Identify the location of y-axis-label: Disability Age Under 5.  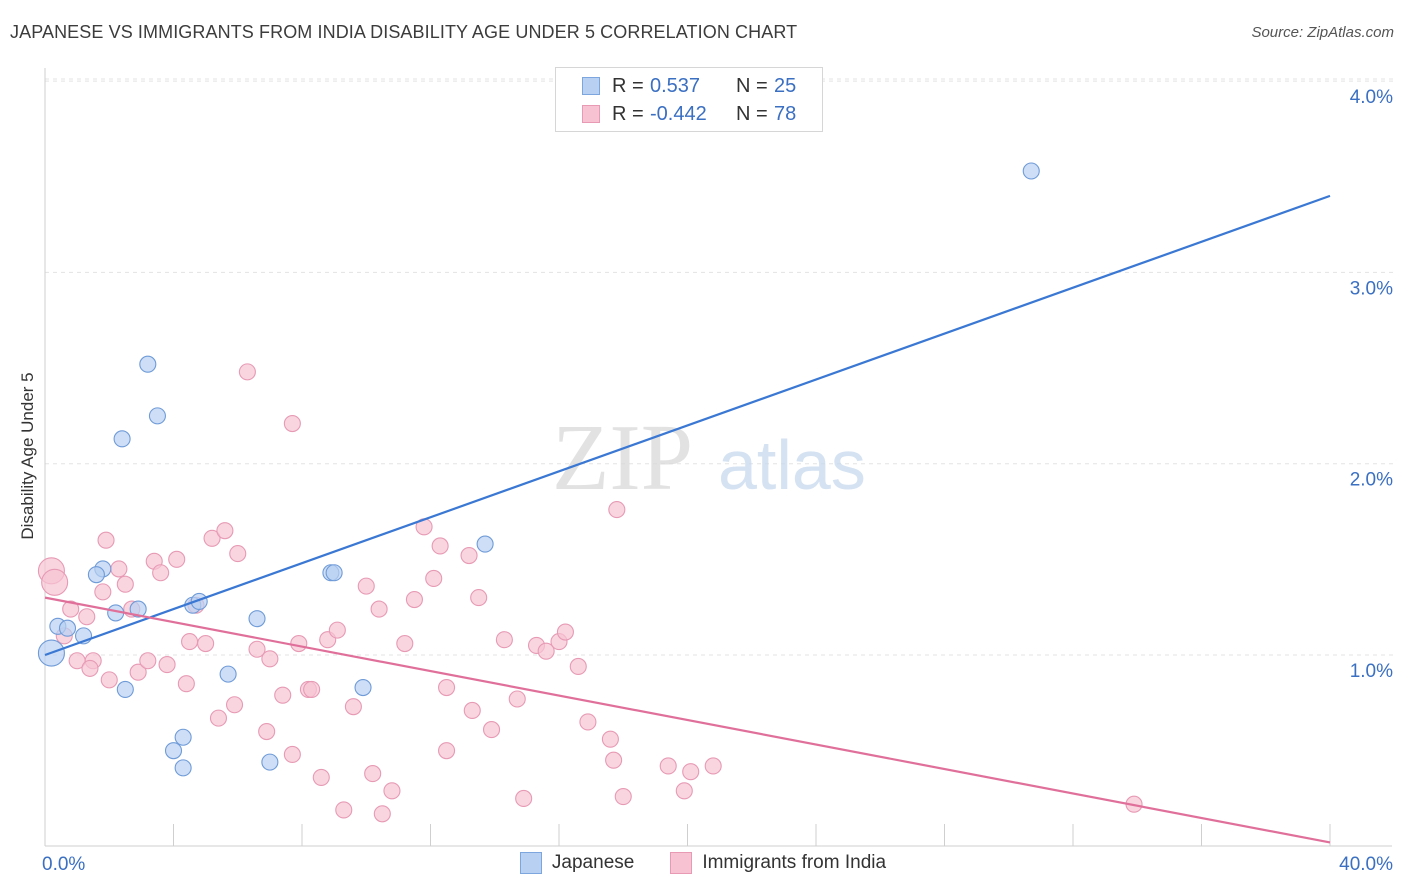
(27, 455).